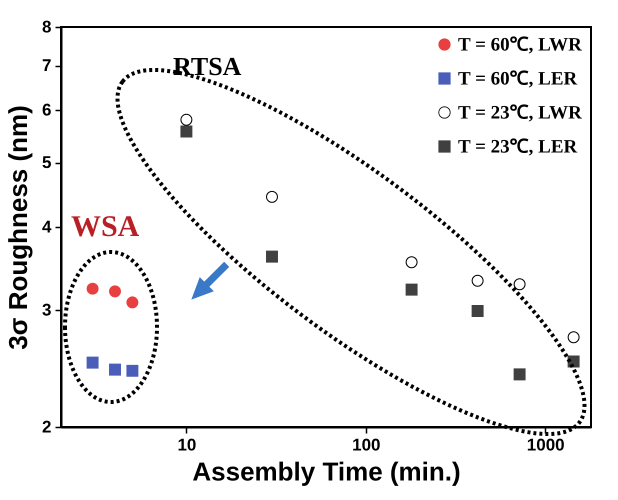 The image size is (618, 500). What do you see at coordinates (518, 79) in the screenshot?
I see `legend-label: T = 60℃, LER` at bounding box center [518, 79].